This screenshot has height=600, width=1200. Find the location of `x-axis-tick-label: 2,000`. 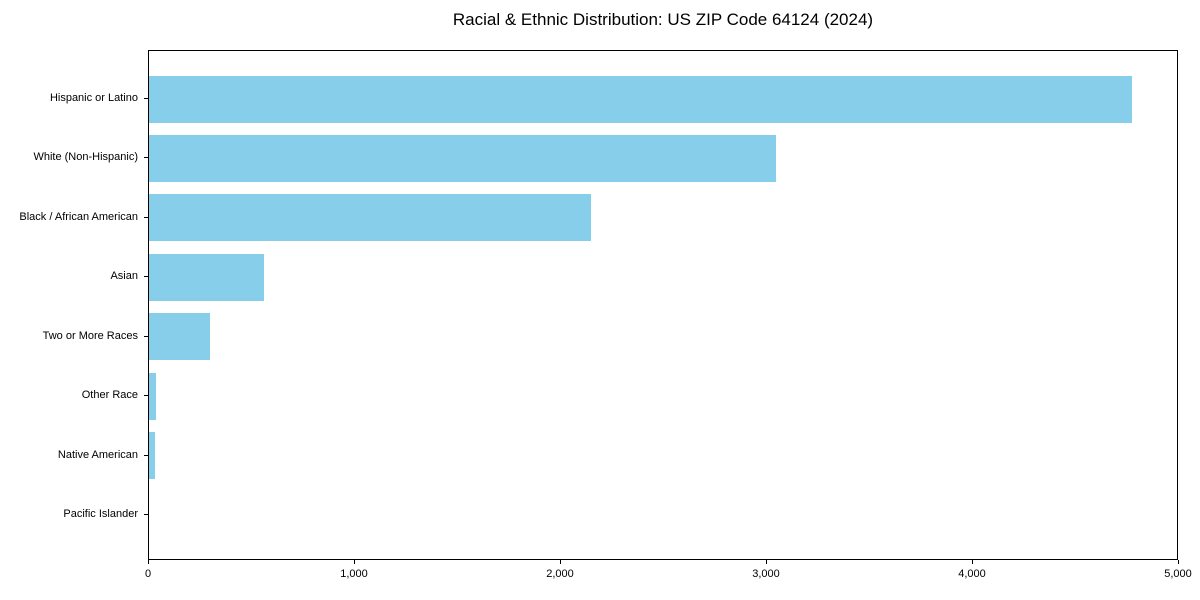

x-axis-tick-label: 2,000 is located at coordinates (560, 574).